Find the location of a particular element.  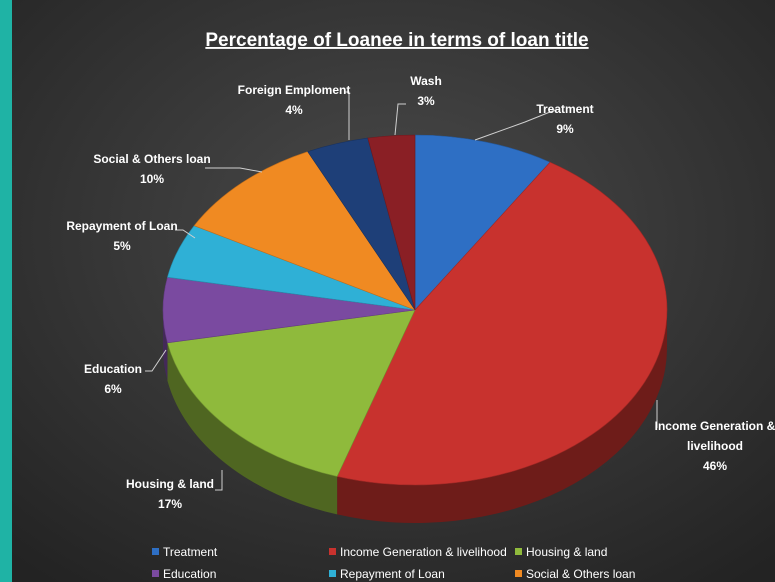

slice-label-4-line-0: Repayment of Loan is located at coordinates (121, 226).